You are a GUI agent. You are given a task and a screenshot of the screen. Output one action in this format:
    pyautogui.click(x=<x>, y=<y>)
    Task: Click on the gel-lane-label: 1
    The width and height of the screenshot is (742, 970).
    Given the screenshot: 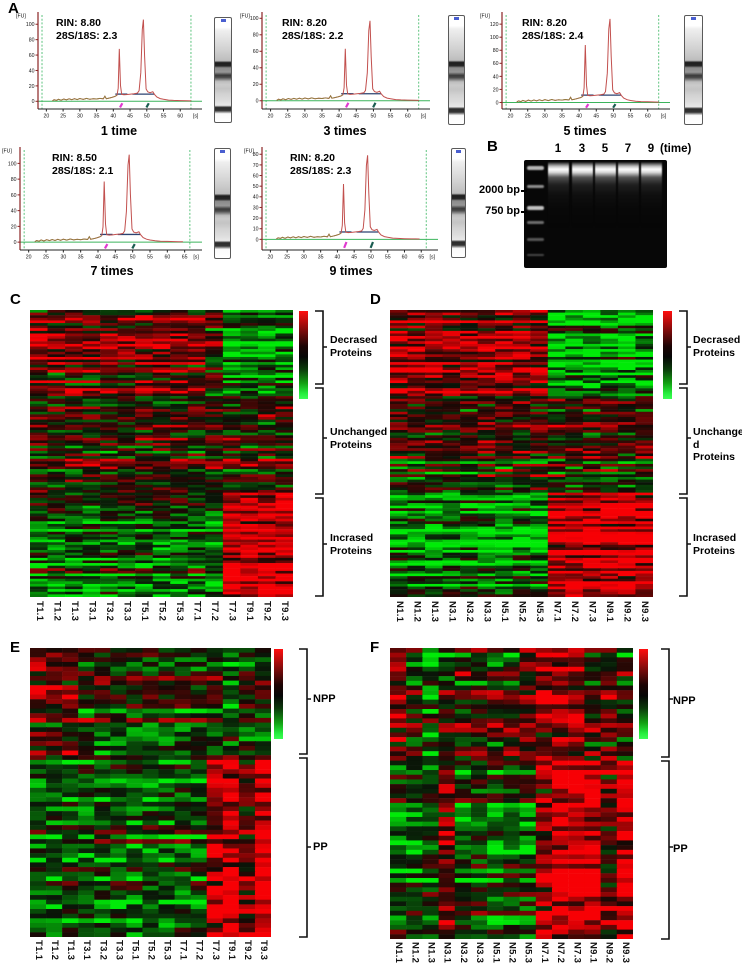 What is the action you would take?
    pyautogui.click(x=558, y=149)
    